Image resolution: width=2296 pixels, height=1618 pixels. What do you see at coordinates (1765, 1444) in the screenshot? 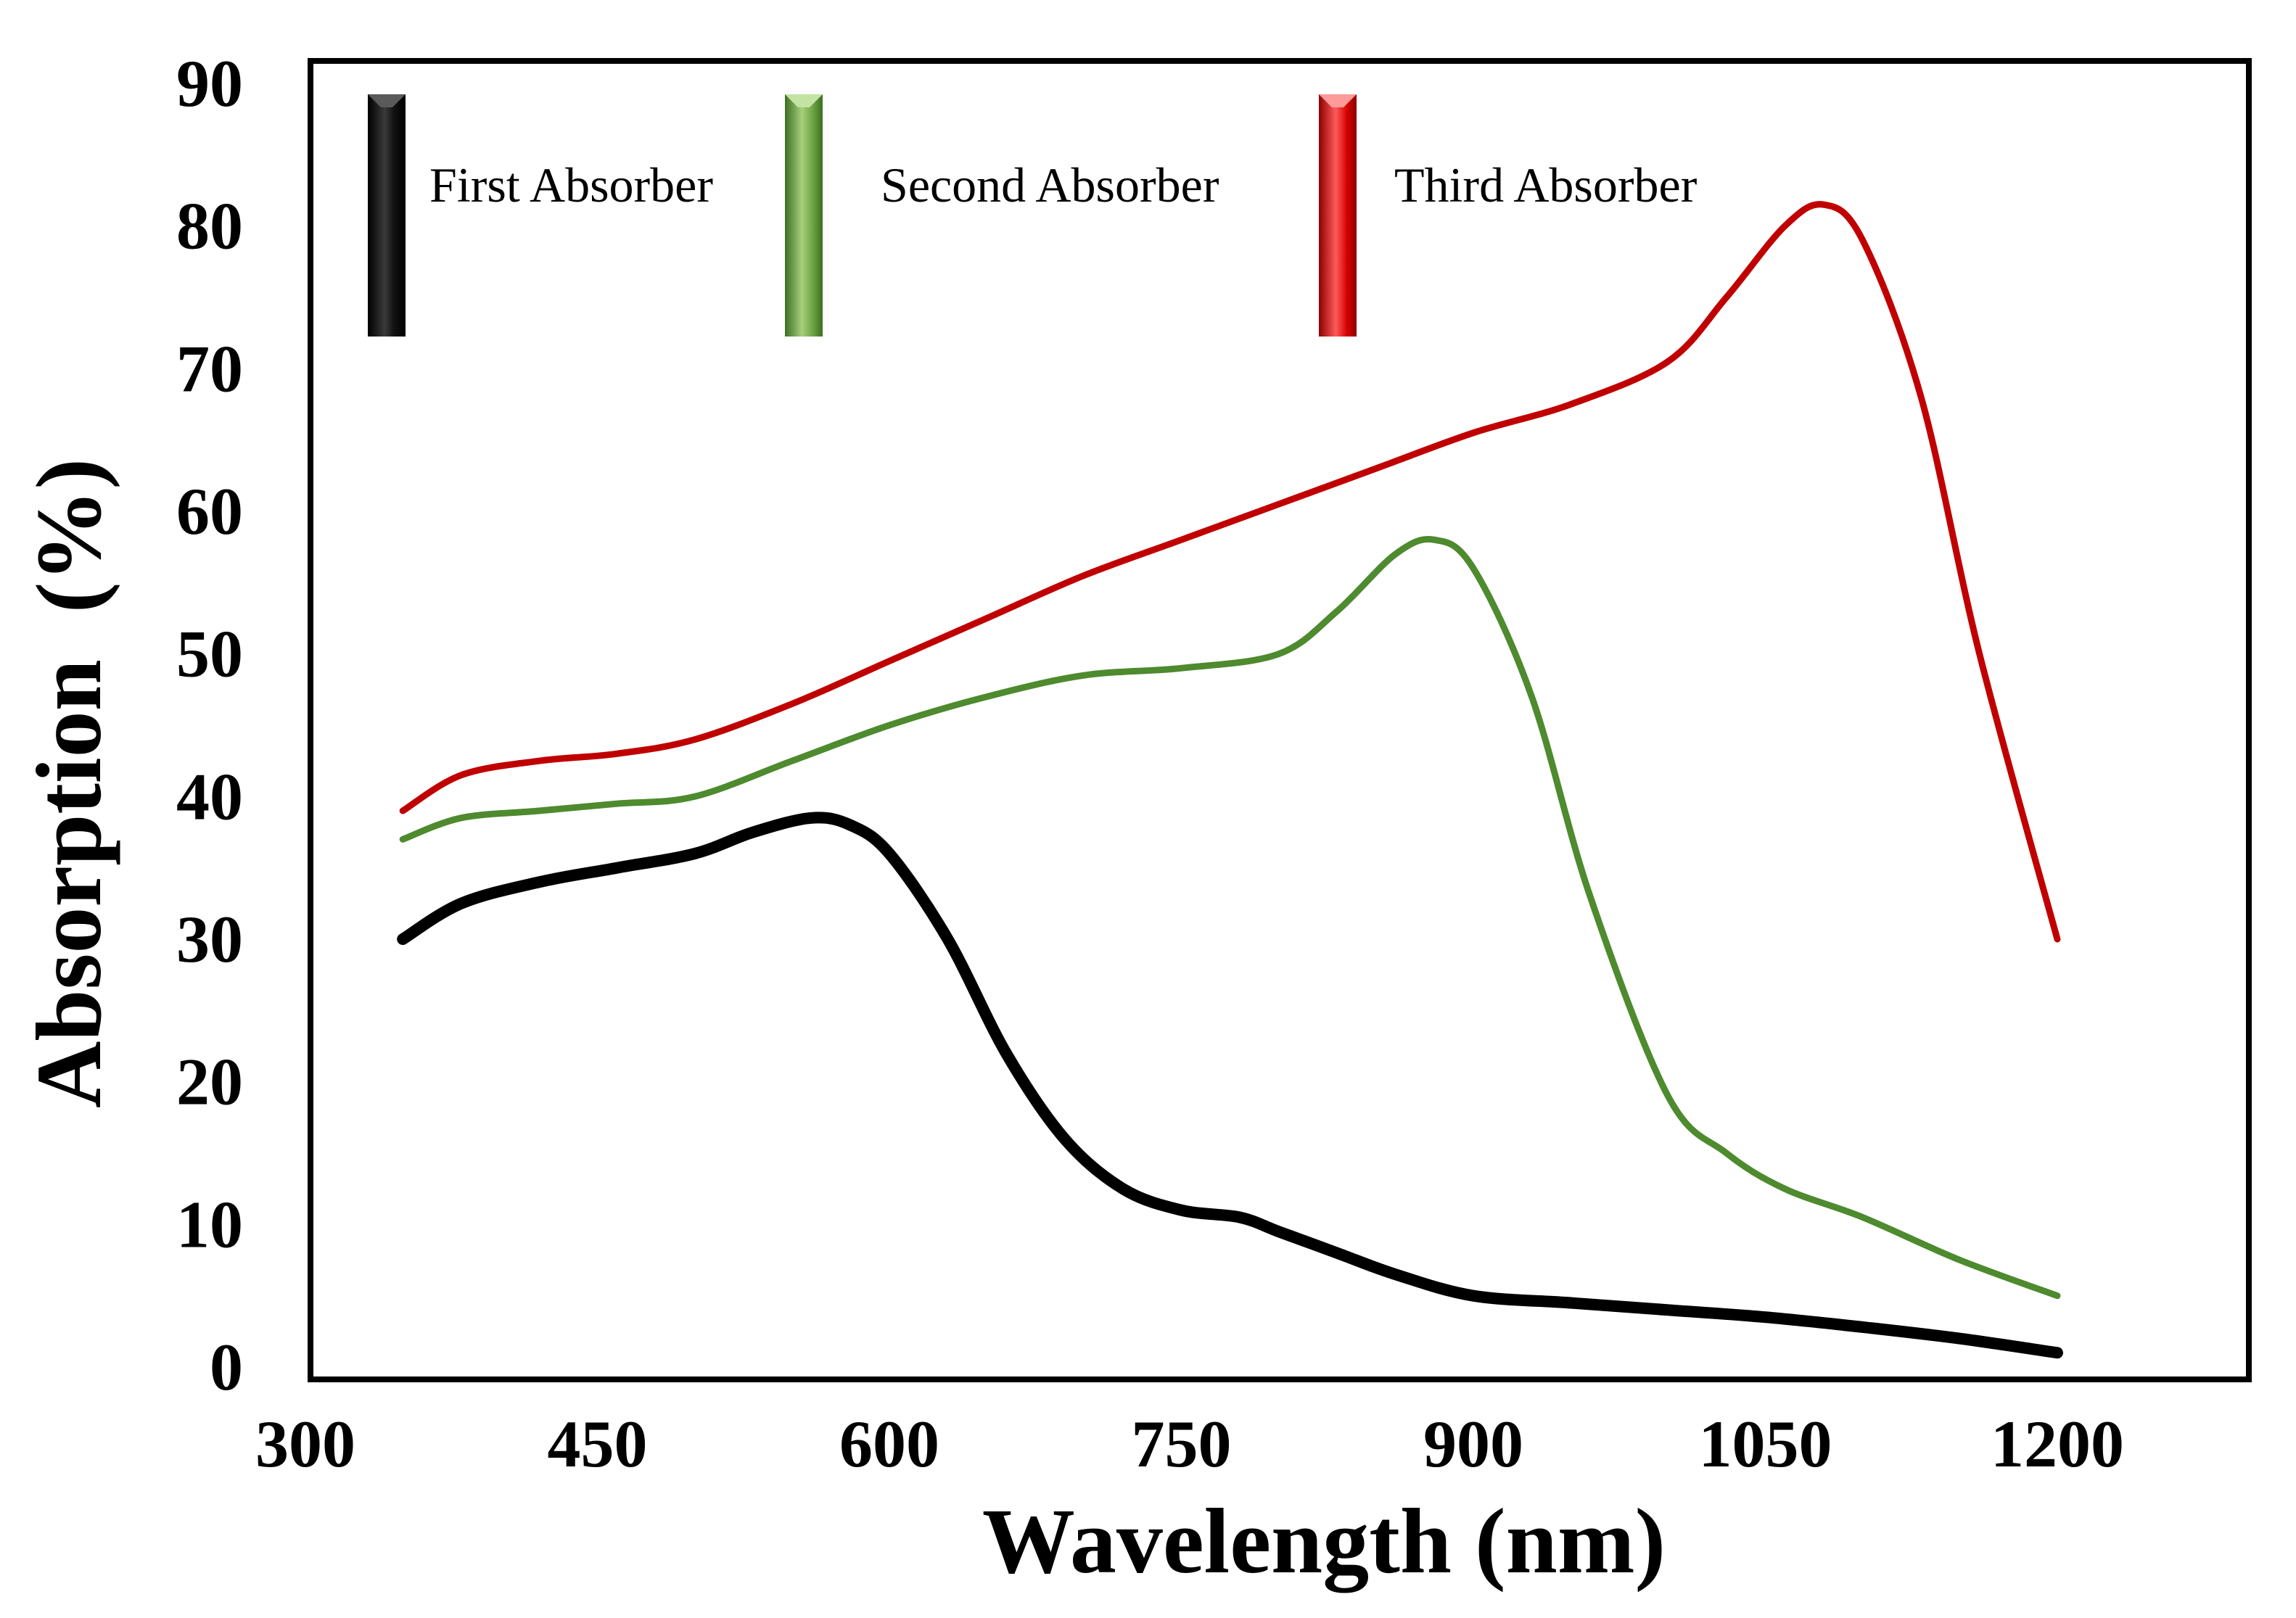
I see `x-tick-label: 1050` at bounding box center [1765, 1444].